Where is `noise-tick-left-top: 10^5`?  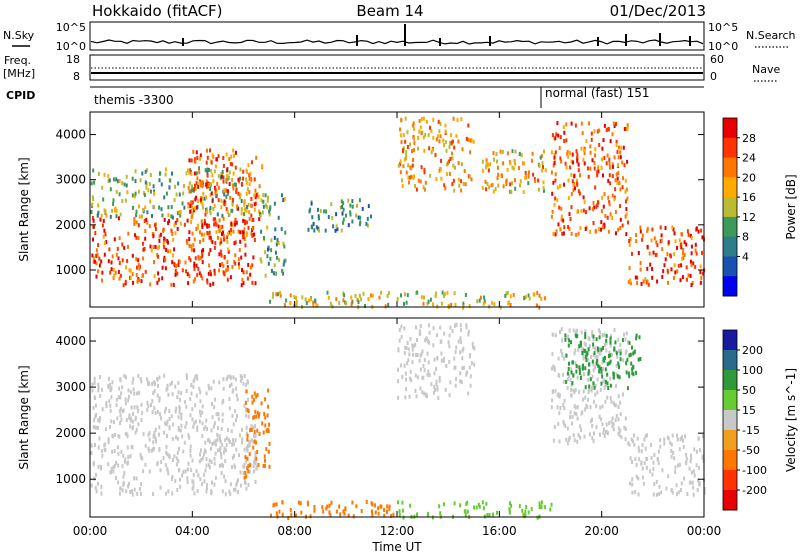
noise-tick-left-top: 10^5 is located at coordinates (71, 27).